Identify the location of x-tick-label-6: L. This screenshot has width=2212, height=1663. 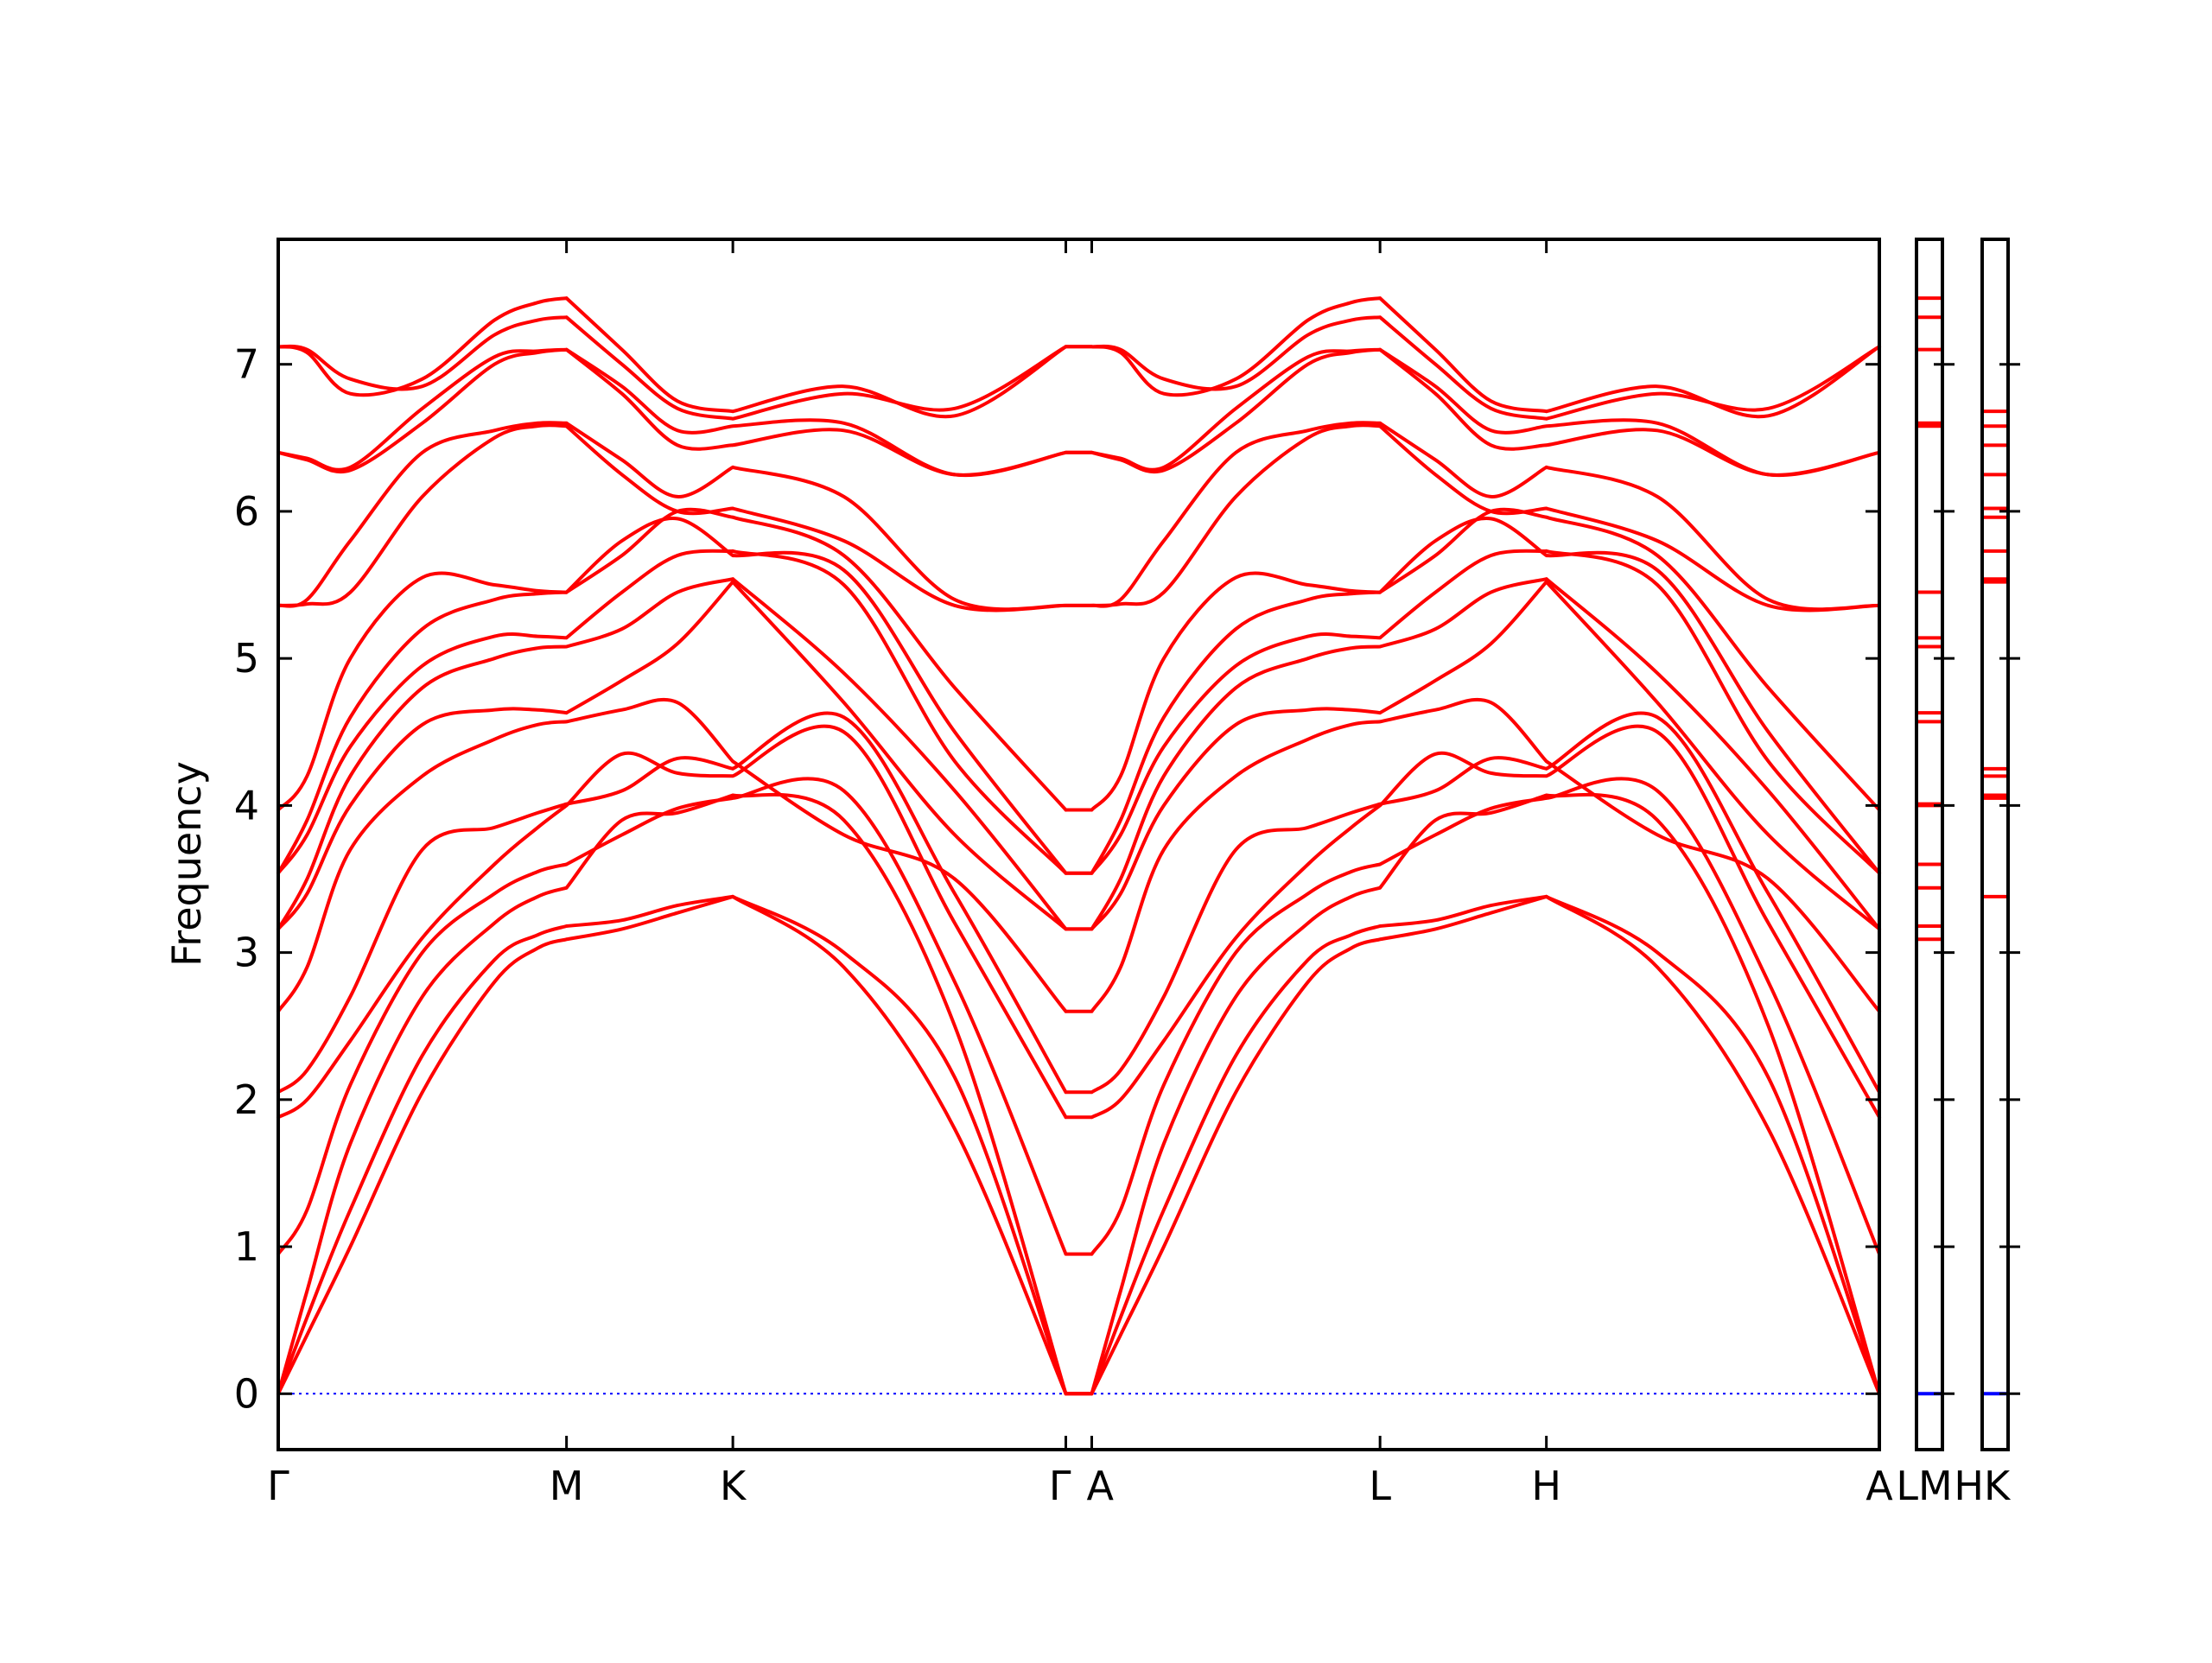
(1380, 1486).